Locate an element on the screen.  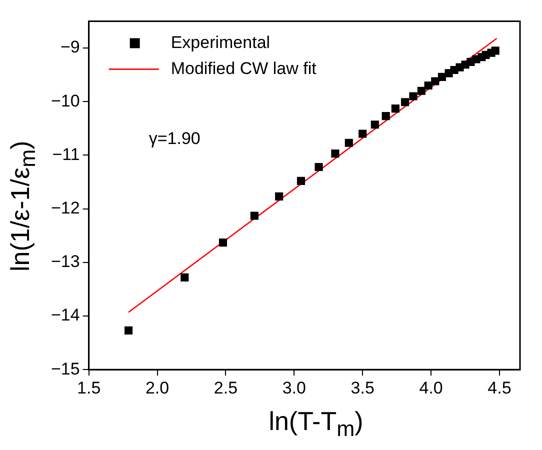
legend-label: Experimental is located at coordinates (220, 42).